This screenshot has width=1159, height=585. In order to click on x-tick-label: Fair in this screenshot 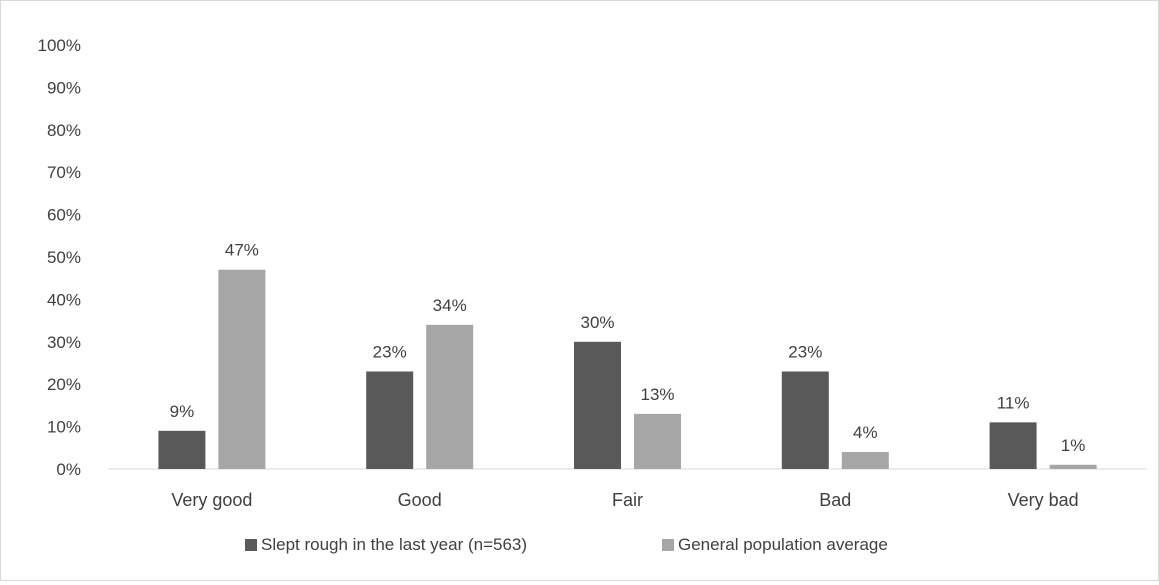, I will do `click(627, 500)`.